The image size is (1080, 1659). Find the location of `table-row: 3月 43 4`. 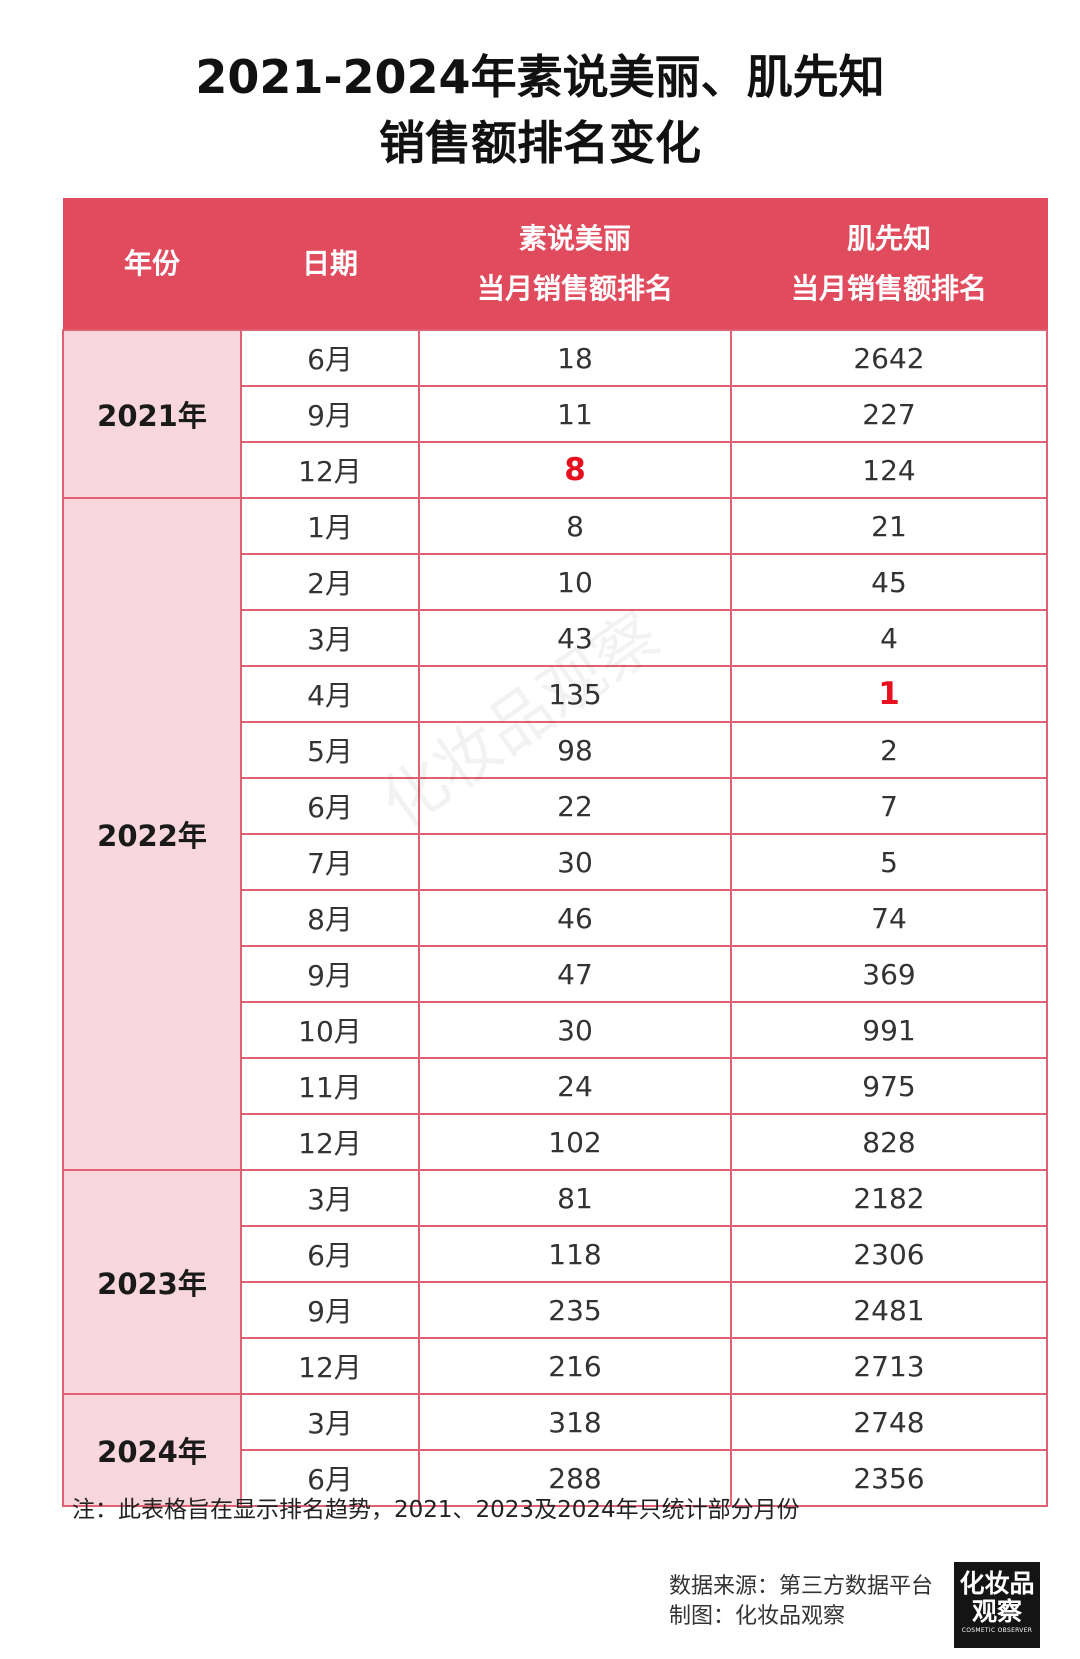

table-row: 3月 43 4 is located at coordinates (555, 638).